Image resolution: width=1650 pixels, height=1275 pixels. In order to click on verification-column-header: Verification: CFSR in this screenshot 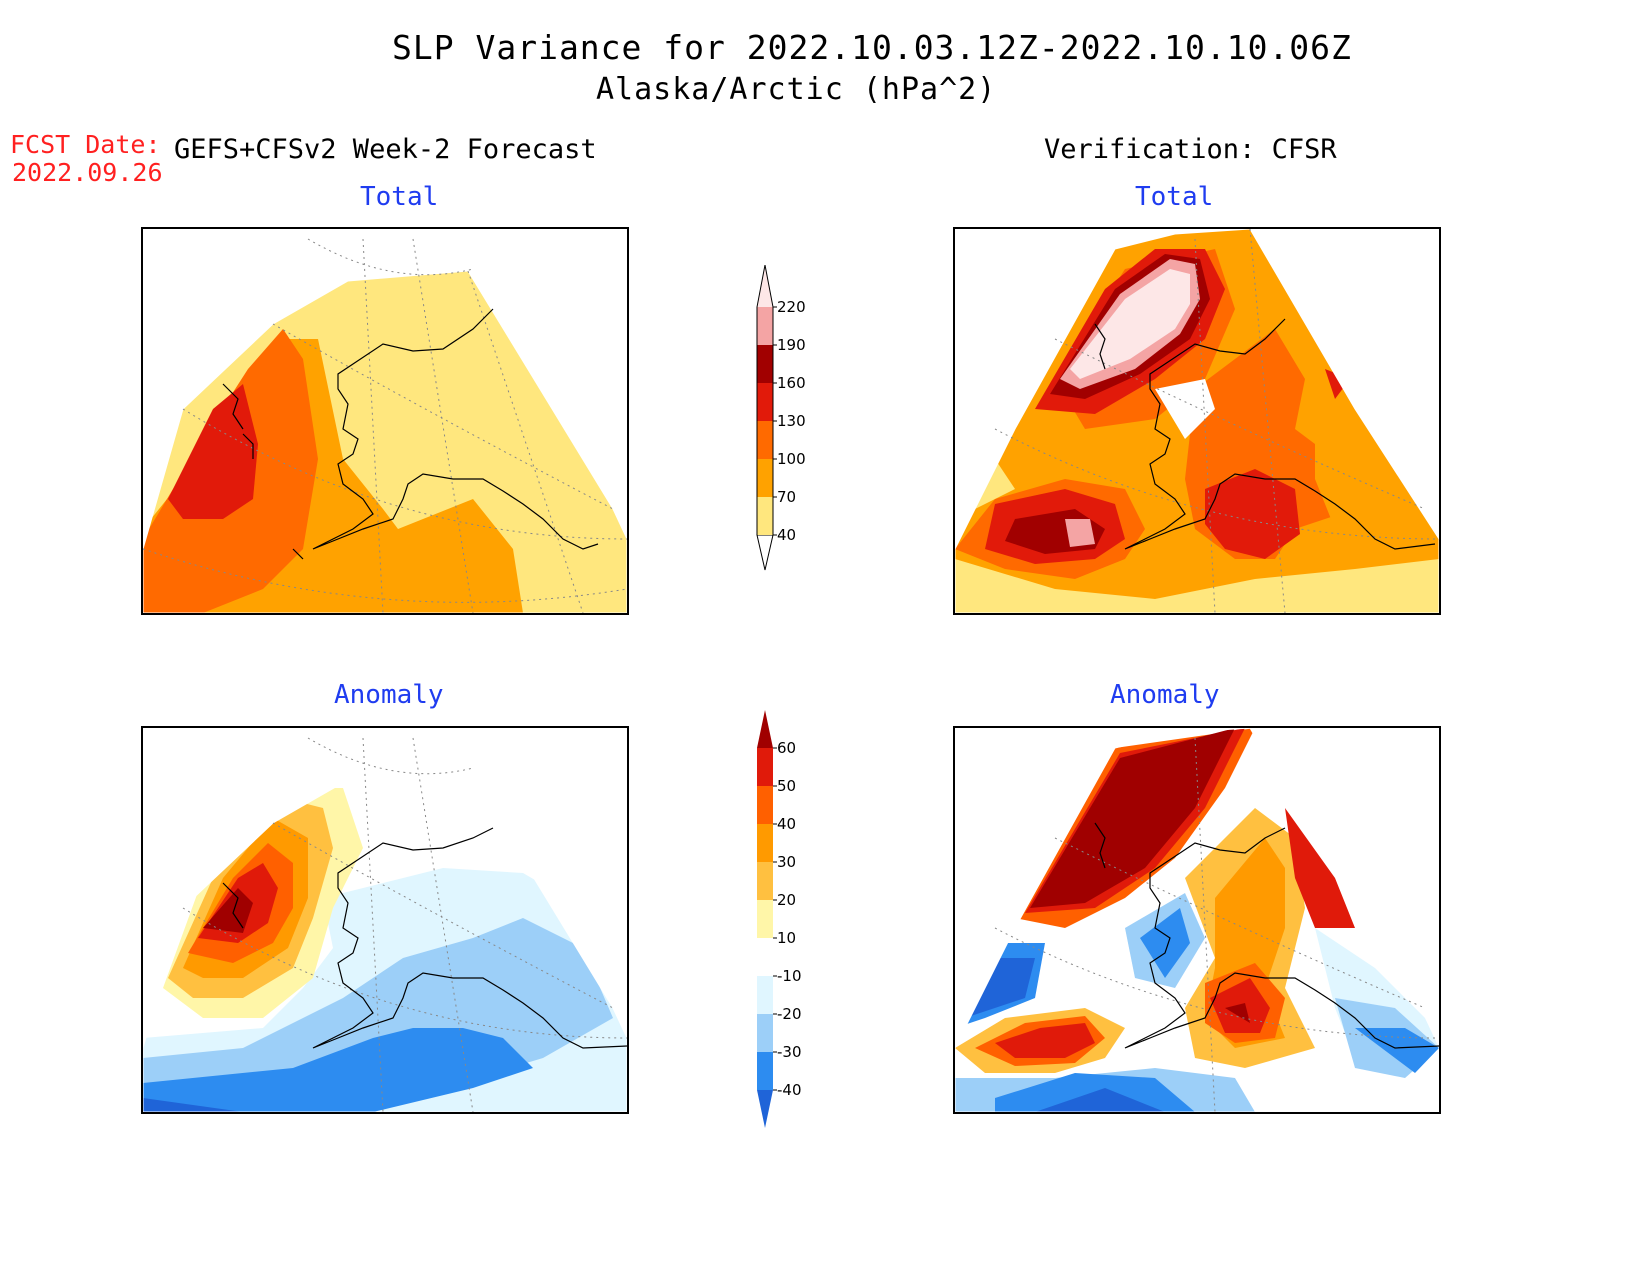, I will do `click(1190, 149)`.